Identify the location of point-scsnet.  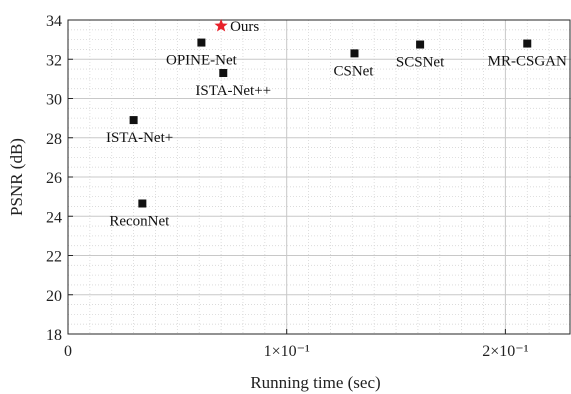
(420, 44).